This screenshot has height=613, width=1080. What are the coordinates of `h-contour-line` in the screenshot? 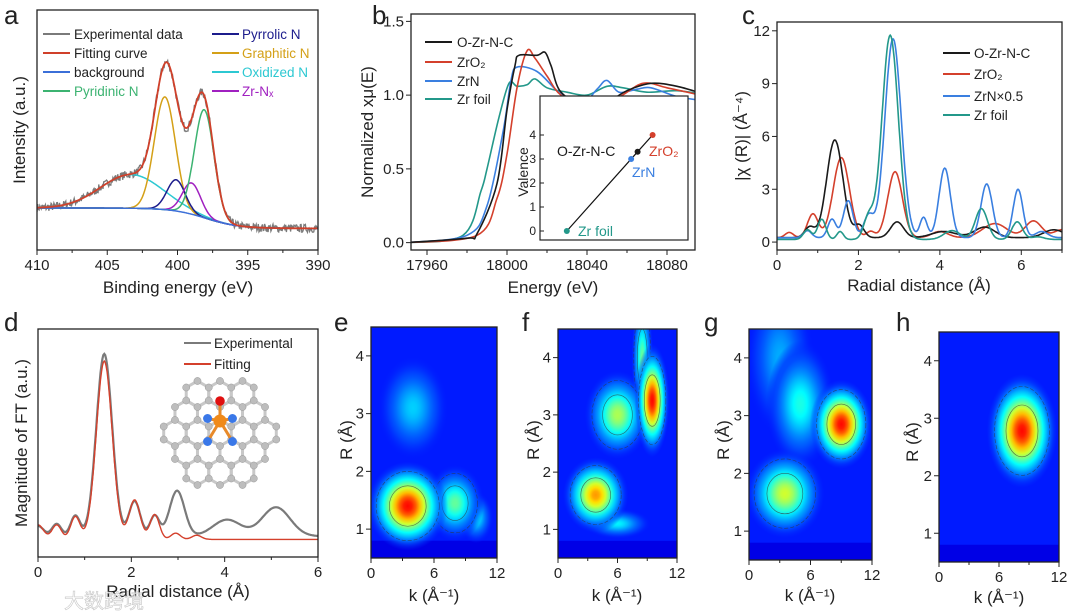 It's located at (1022, 431).